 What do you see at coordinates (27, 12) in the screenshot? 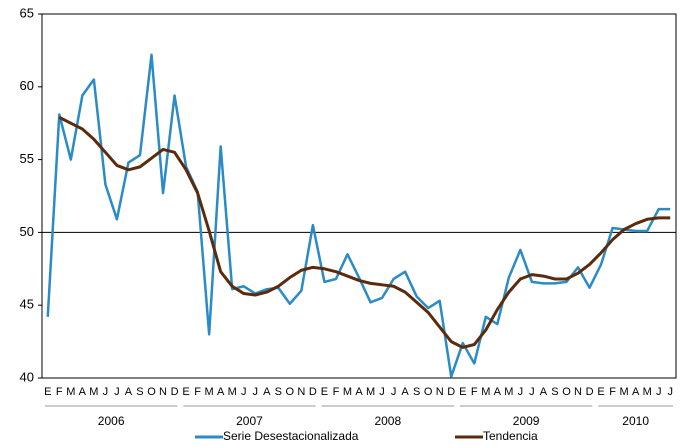
I see `y-tick-label: 65` at bounding box center [27, 12].